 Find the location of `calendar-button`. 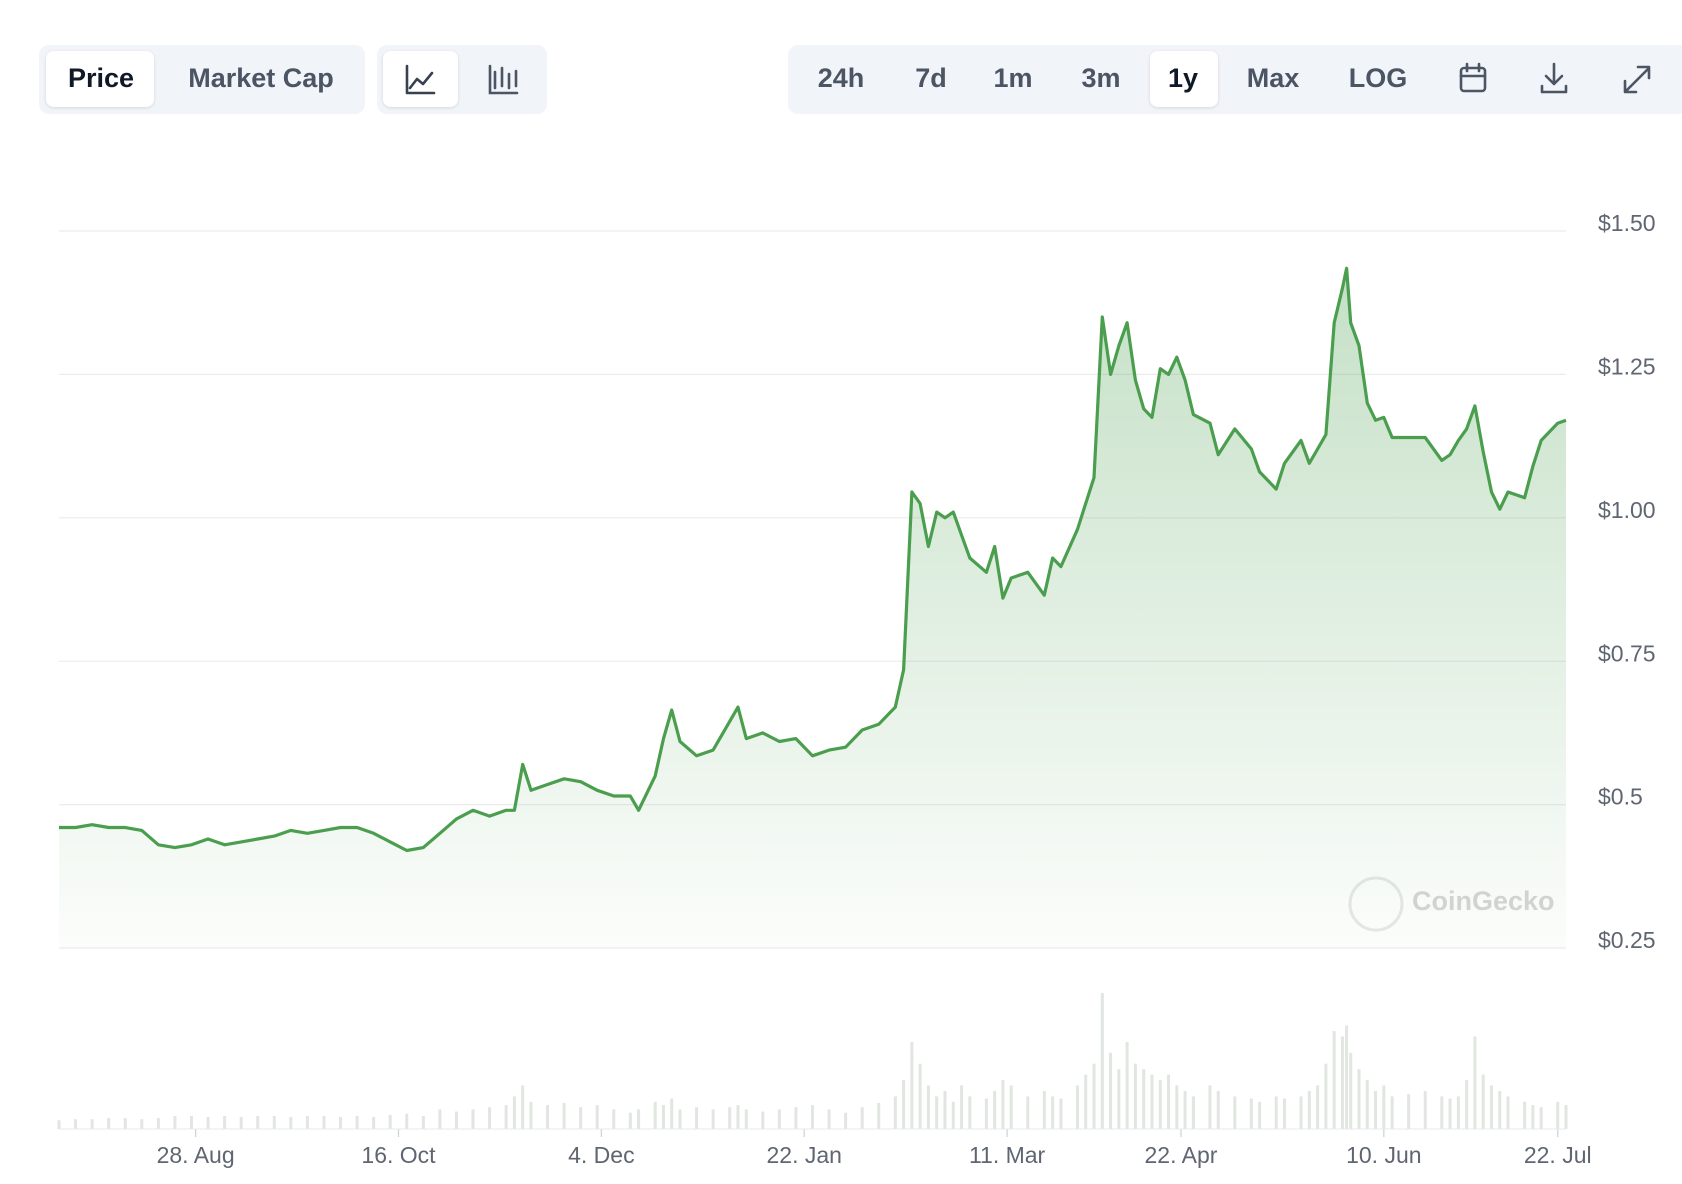

calendar-button is located at coordinates (1473, 77).